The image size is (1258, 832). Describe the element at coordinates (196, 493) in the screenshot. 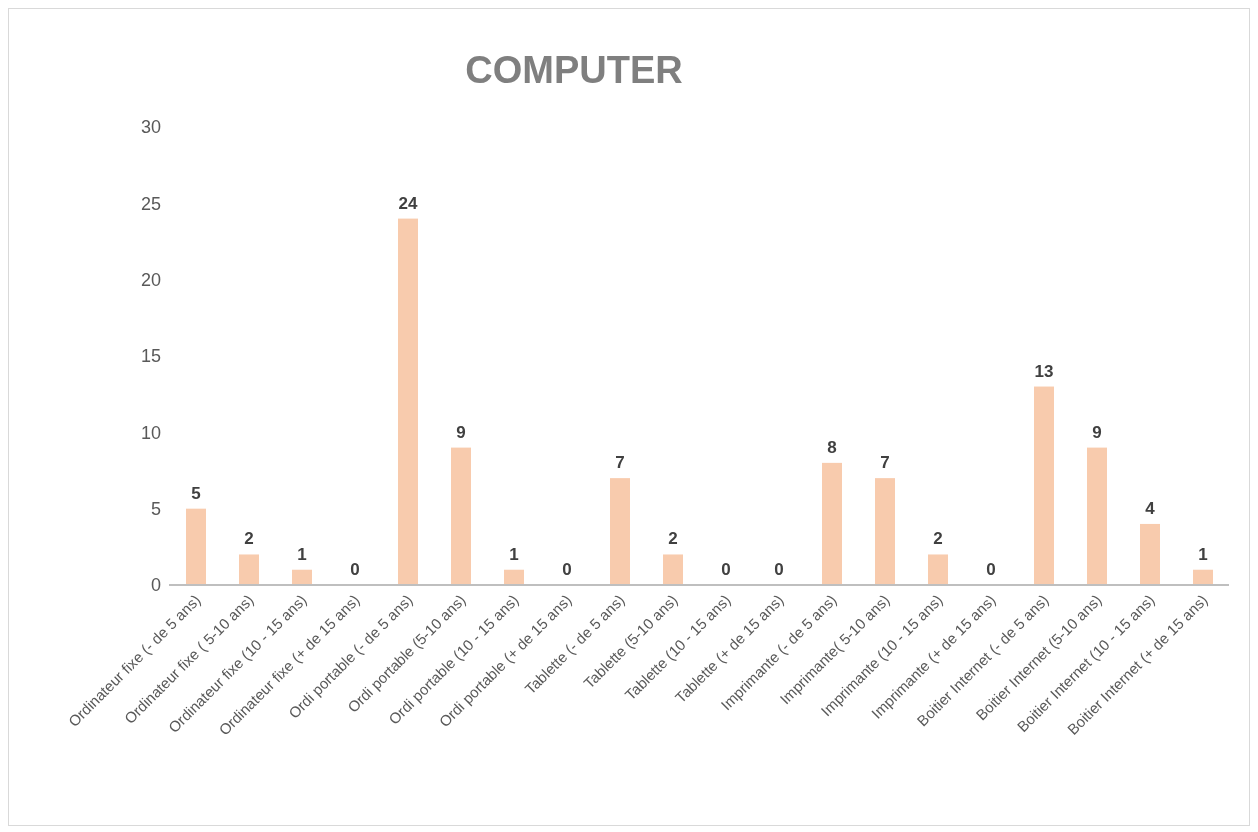

I see `data-label: 5` at that location.